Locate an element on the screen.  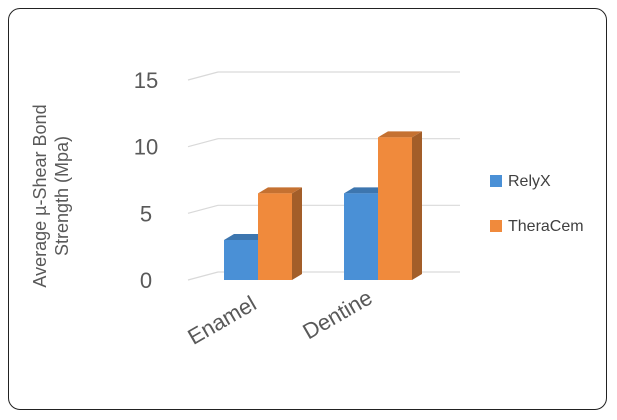
category-label-dentine: Dentine is located at coordinates (337, 315).